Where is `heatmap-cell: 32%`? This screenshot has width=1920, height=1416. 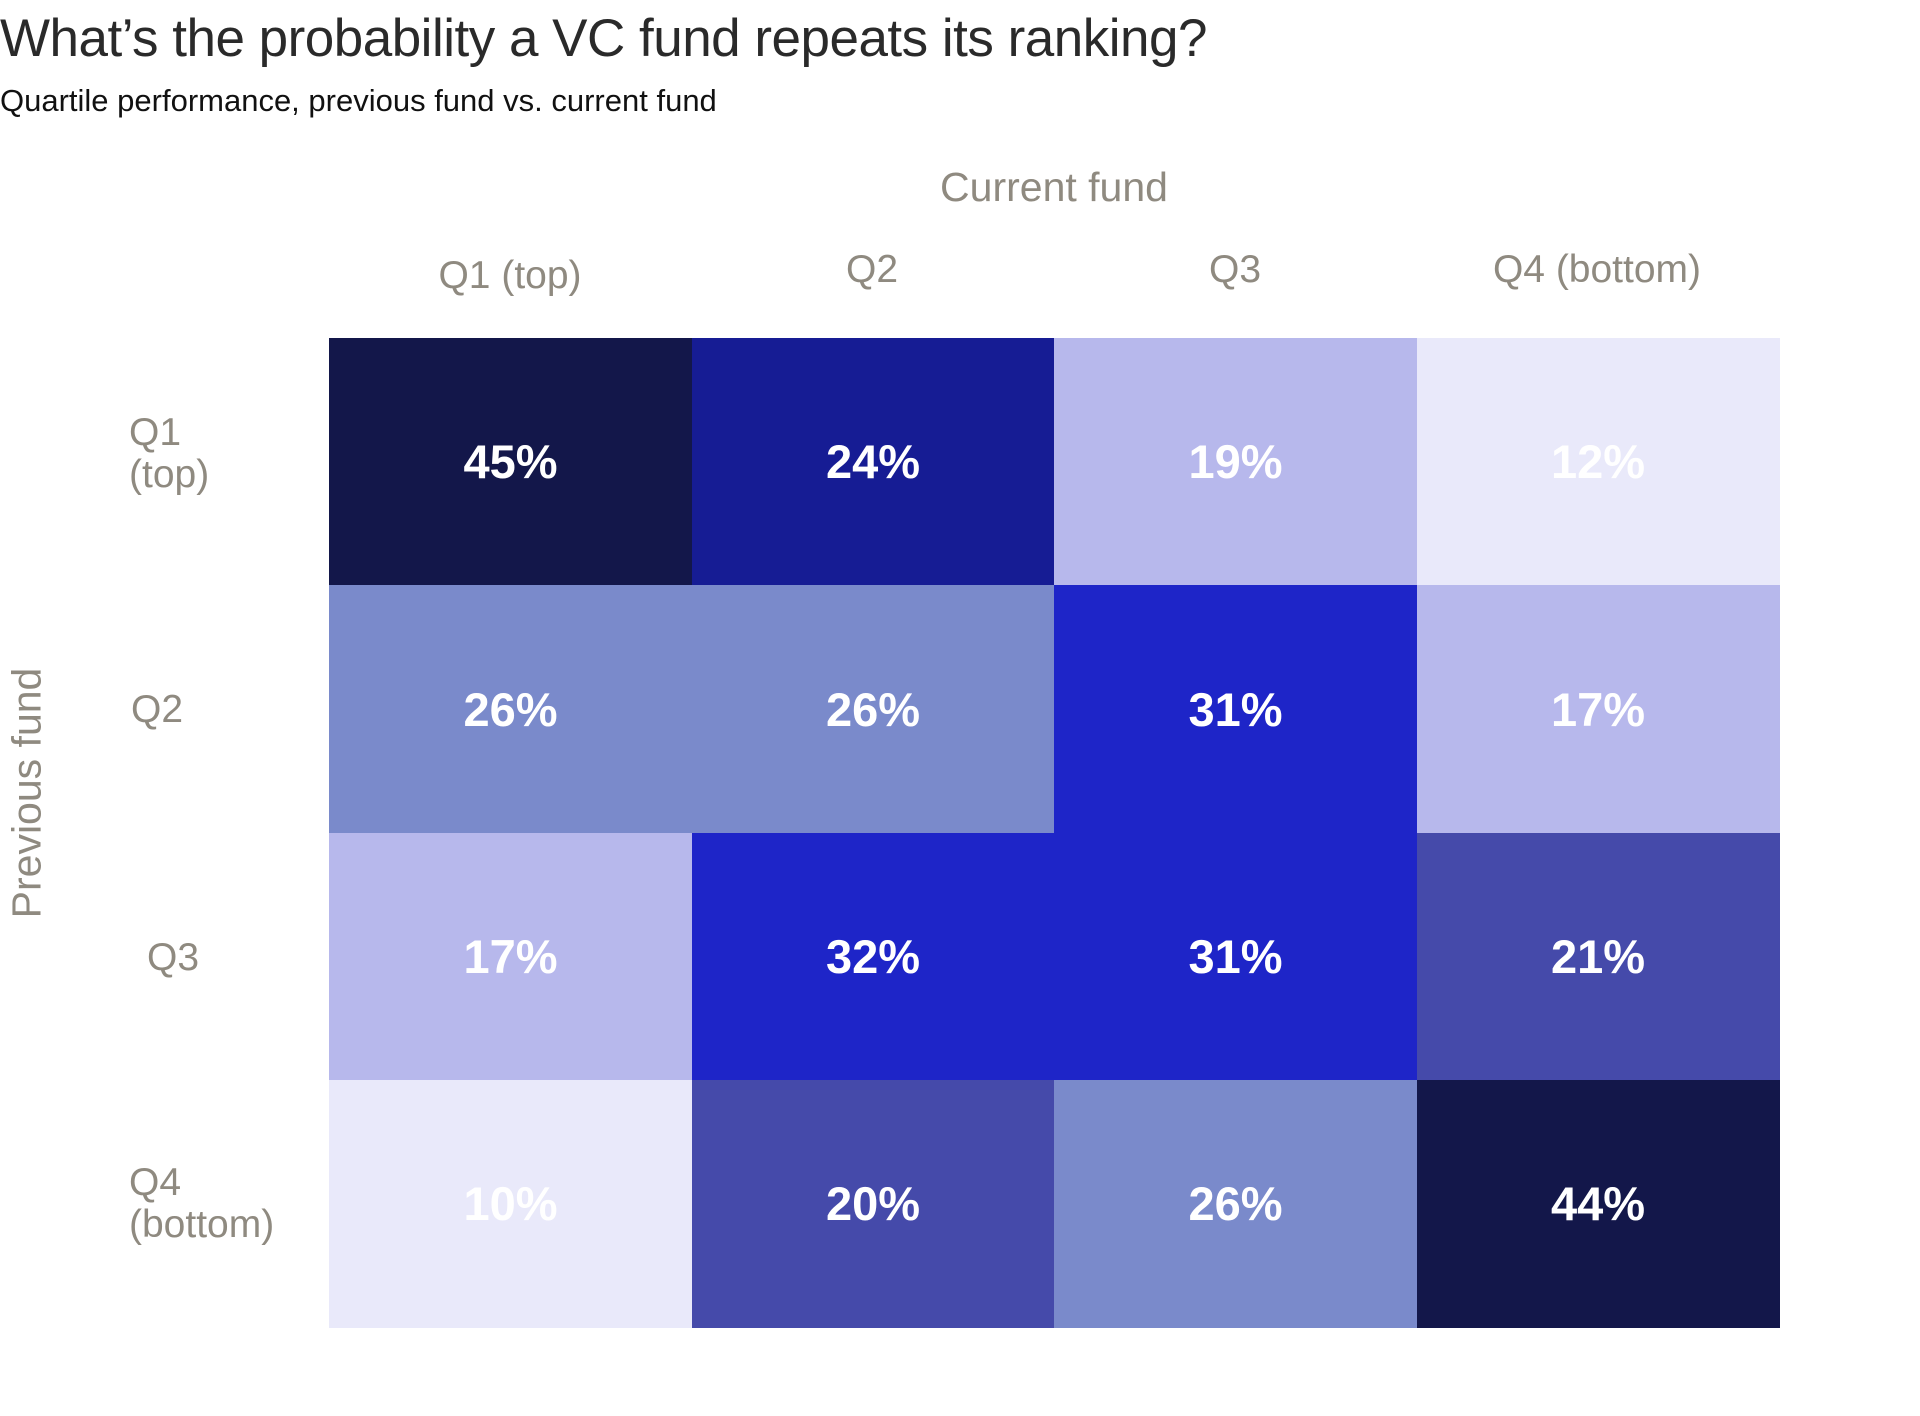 heatmap-cell: 32% is located at coordinates (873, 956).